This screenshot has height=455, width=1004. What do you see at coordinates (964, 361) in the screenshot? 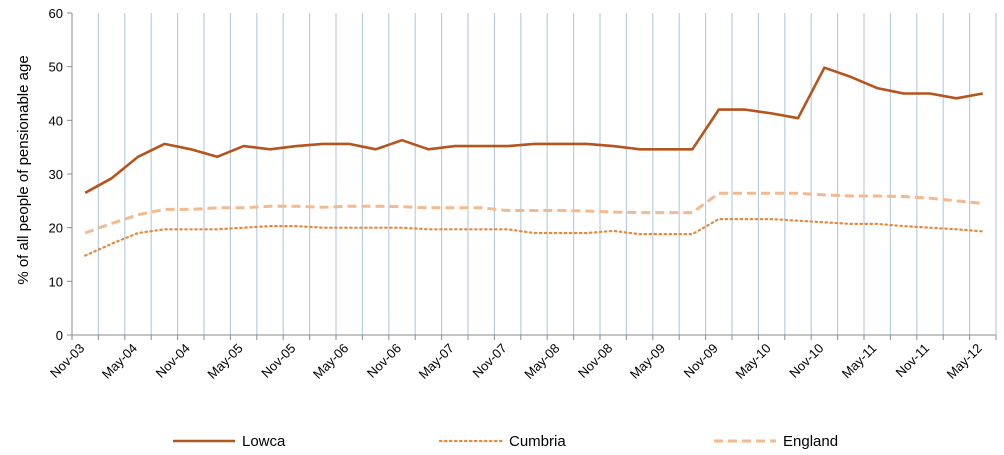
I see `x-tick-label: May-12` at bounding box center [964, 361].